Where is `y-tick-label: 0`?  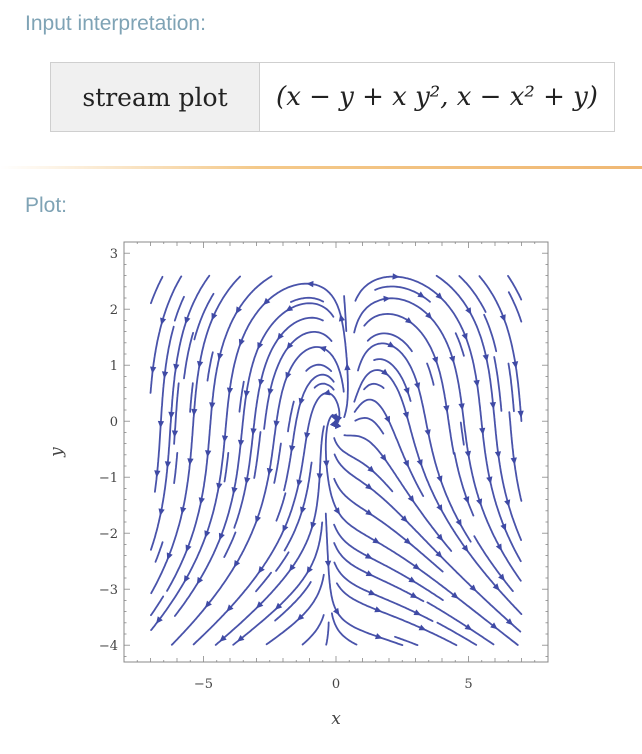 y-tick-label: 0 is located at coordinates (114, 422).